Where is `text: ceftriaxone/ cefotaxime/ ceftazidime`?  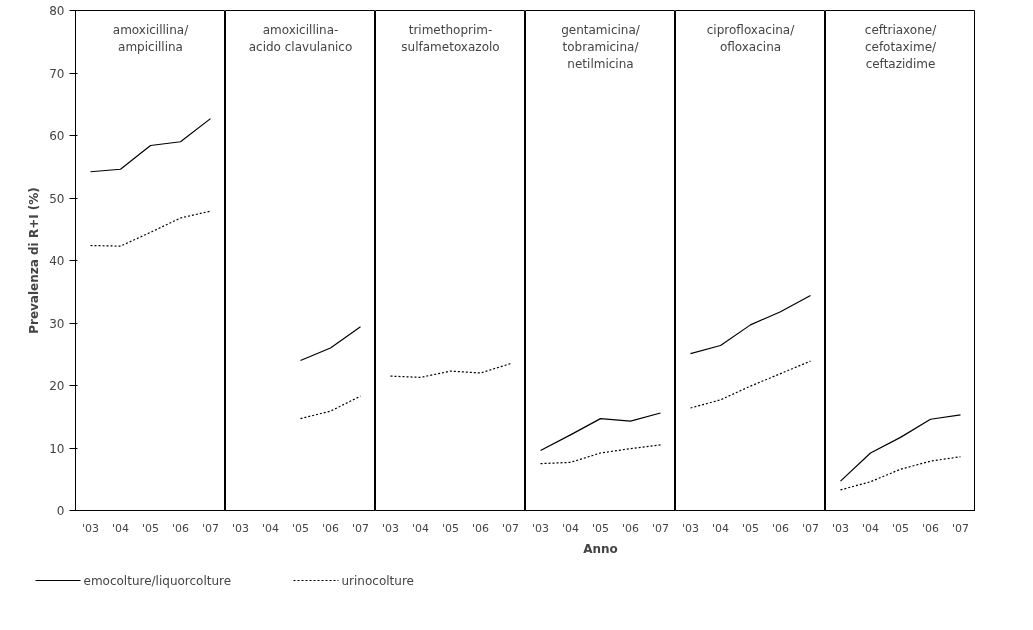
text: ceftriaxone/ cefotaxime/ ceftazidime is located at coordinates (901, 47).